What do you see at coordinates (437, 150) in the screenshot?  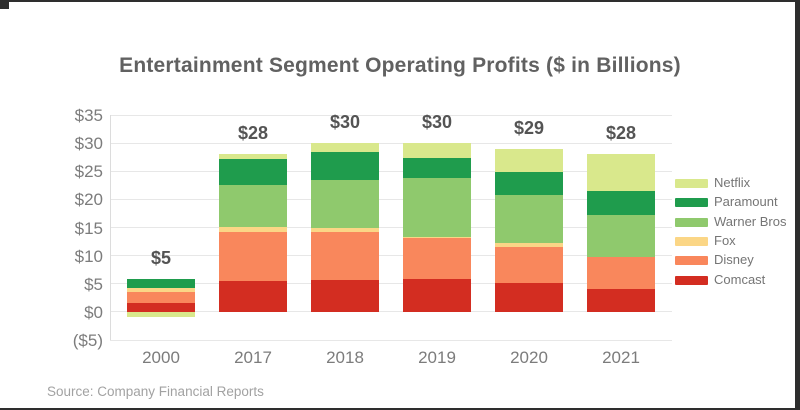 I see `bar-segment-2019-netflix` at bounding box center [437, 150].